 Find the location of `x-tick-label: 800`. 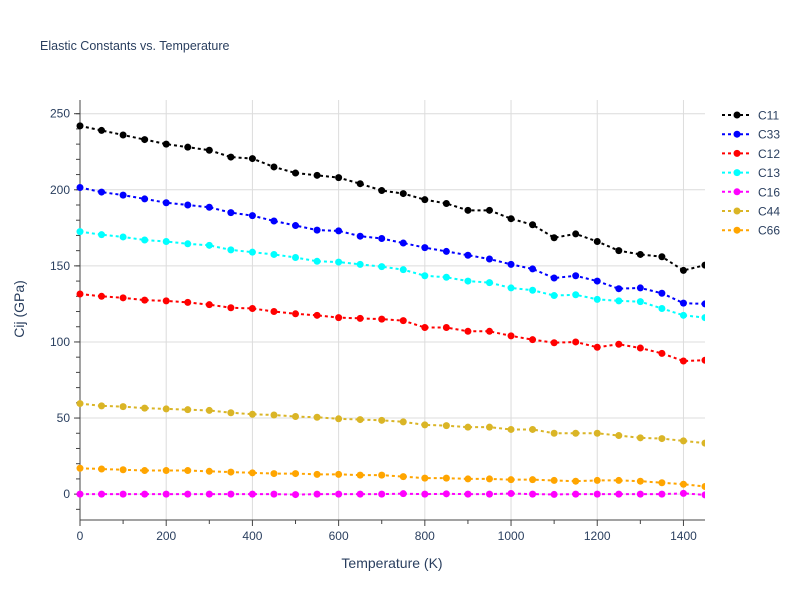

x-tick-label: 800 is located at coordinates (425, 536).